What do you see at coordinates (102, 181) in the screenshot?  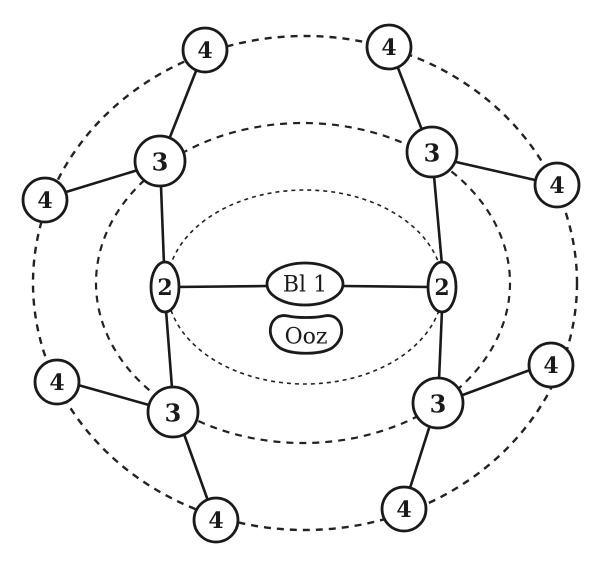 I see `edge-3UL-4LU` at bounding box center [102, 181].